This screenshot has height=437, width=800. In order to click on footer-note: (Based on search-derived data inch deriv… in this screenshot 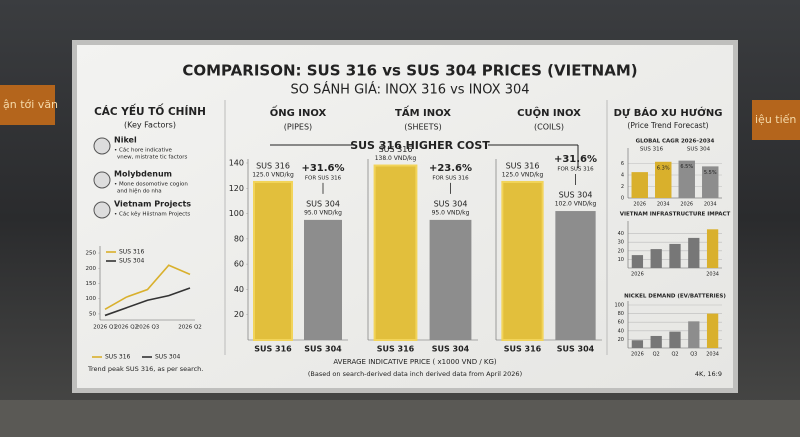, I will do `click(415, 374)`.